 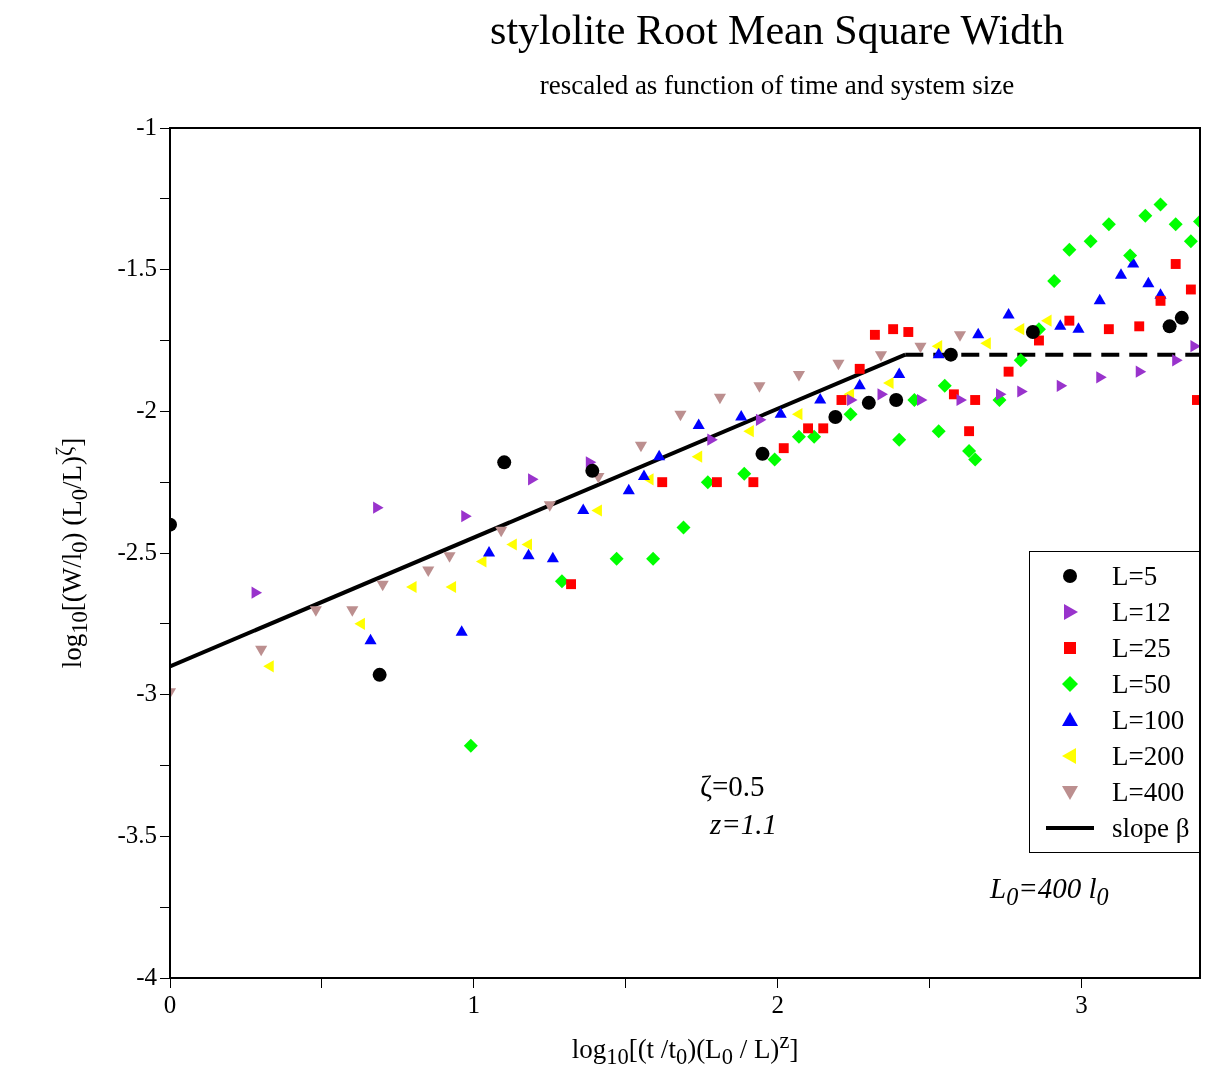 What do you see at coordinates (170, 1004) in the screenshot?
I see `x-tick-label: 0` at bounding box center [170, 1004].